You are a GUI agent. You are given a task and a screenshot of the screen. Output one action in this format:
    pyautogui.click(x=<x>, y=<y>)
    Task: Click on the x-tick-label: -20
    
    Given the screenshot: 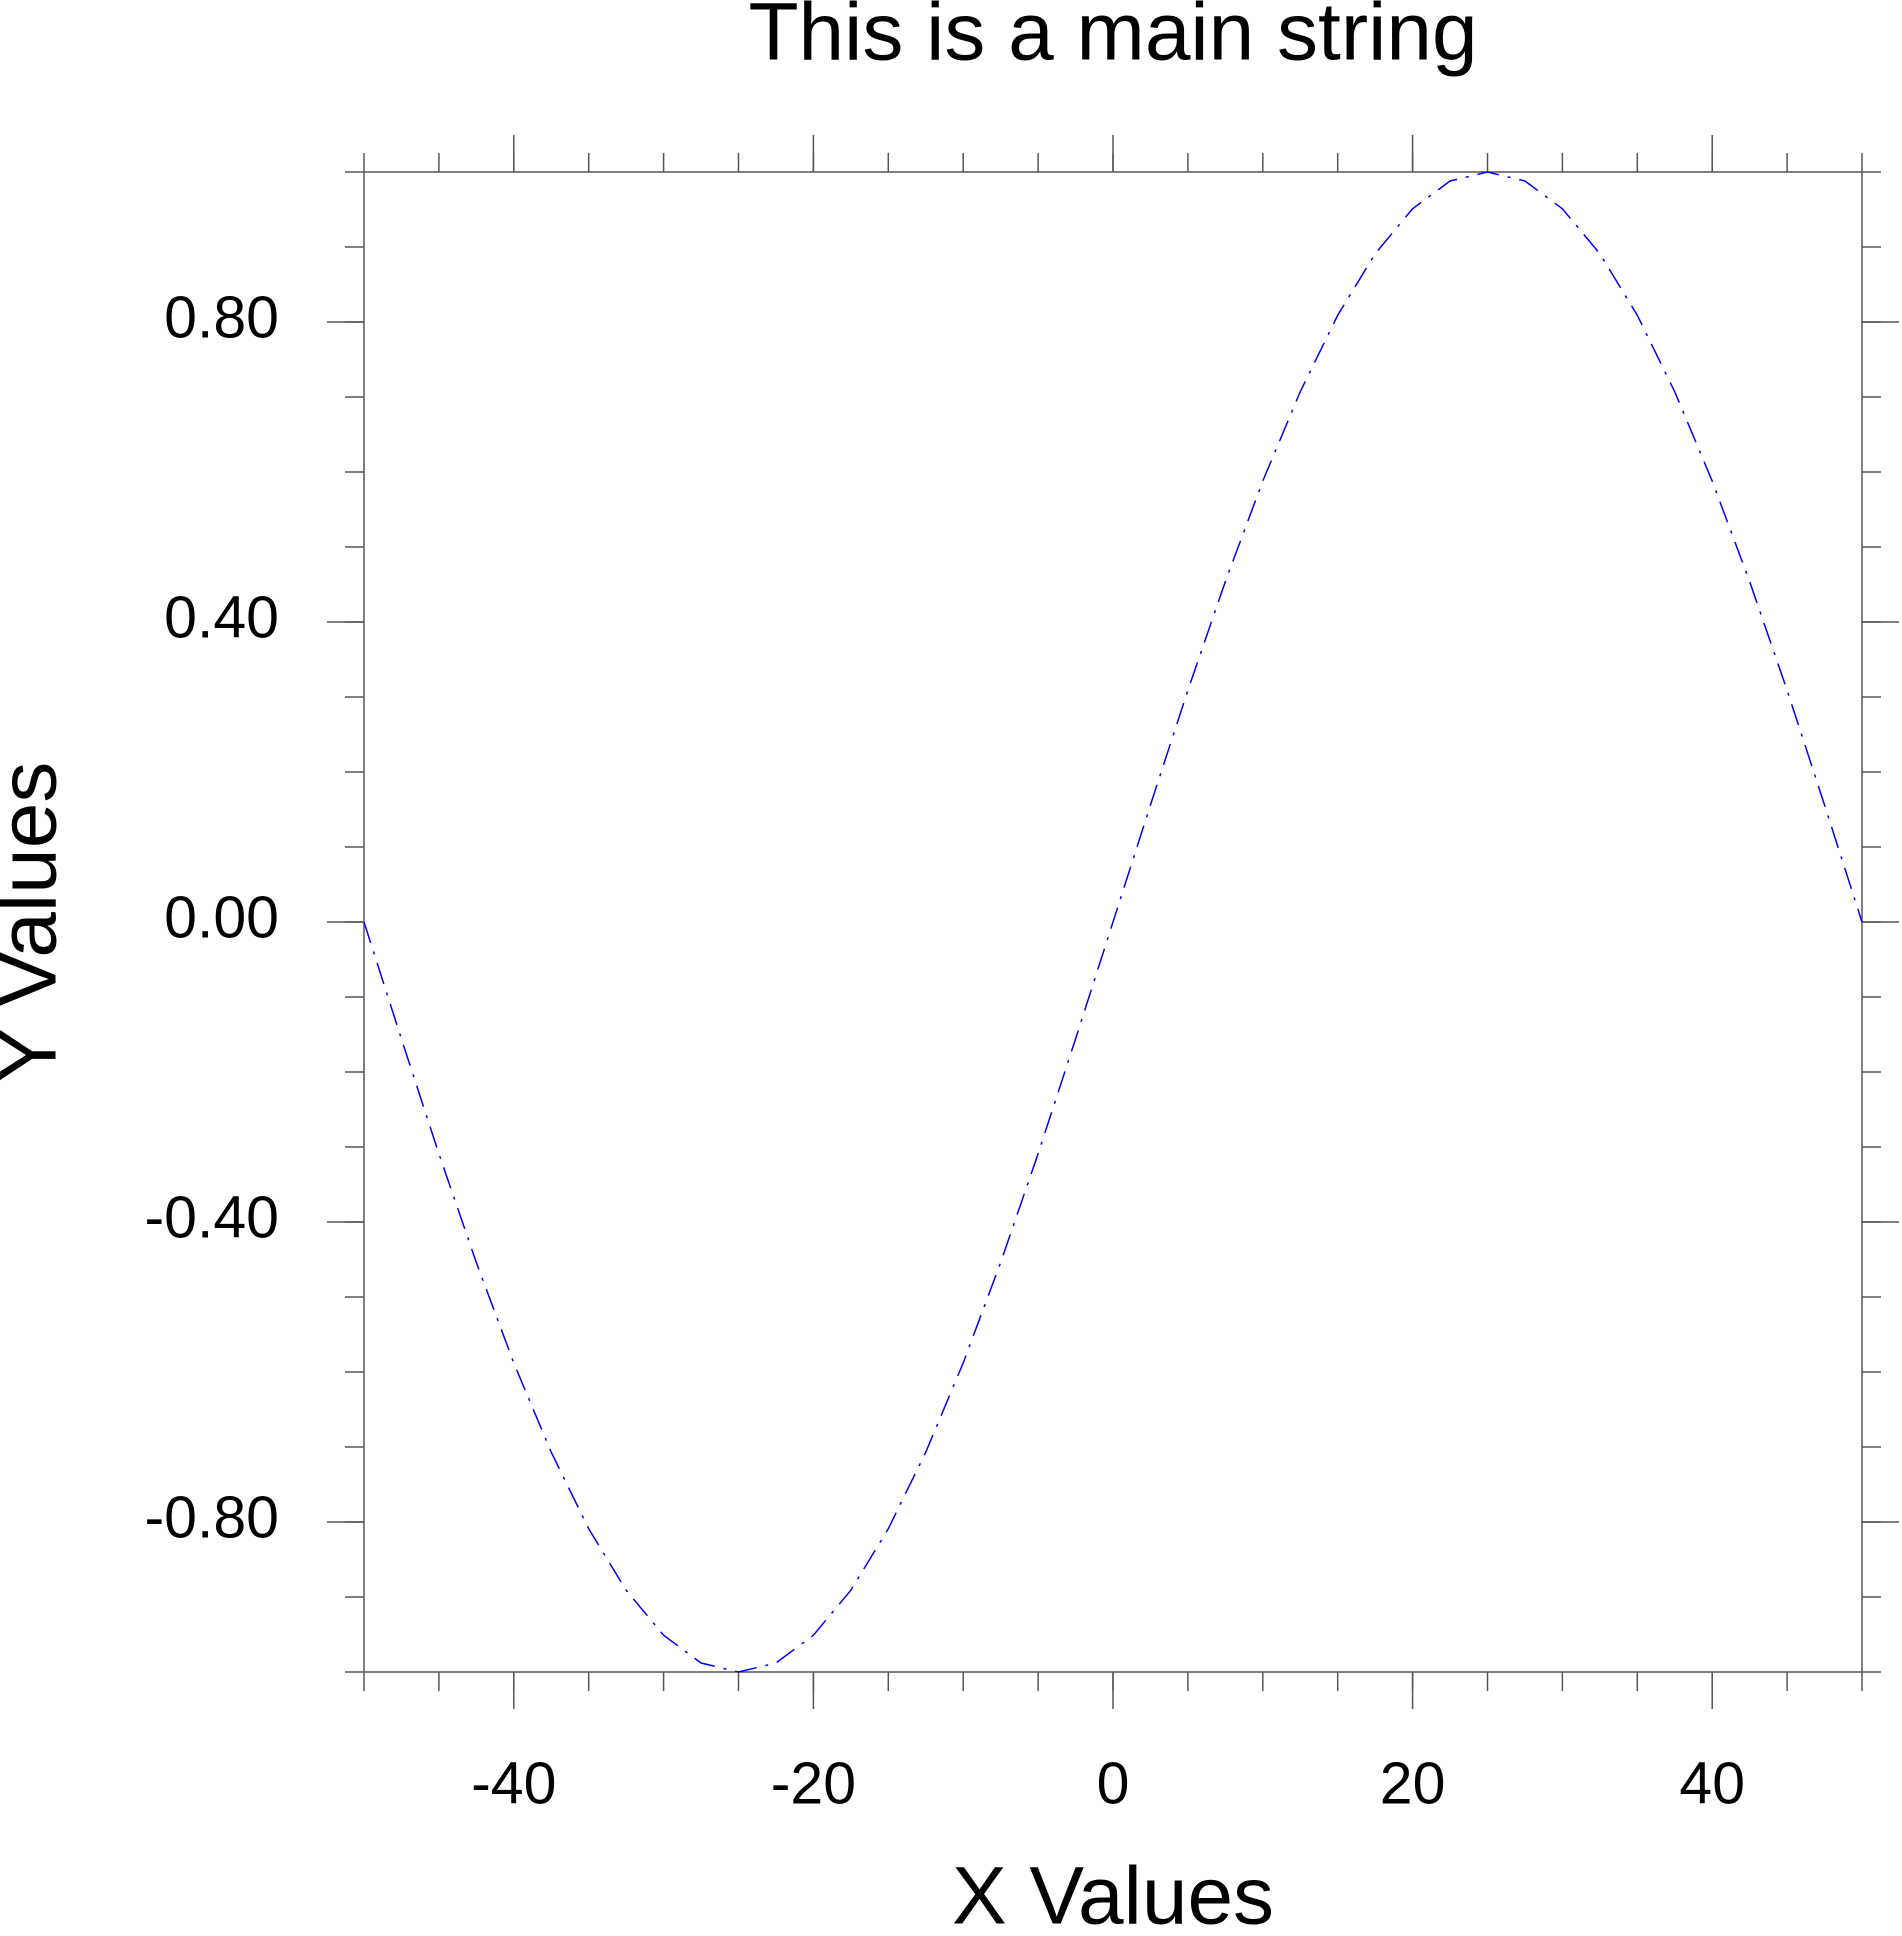 What is the action you would take?
    pyautogui.click(x=813, y=1784)
    